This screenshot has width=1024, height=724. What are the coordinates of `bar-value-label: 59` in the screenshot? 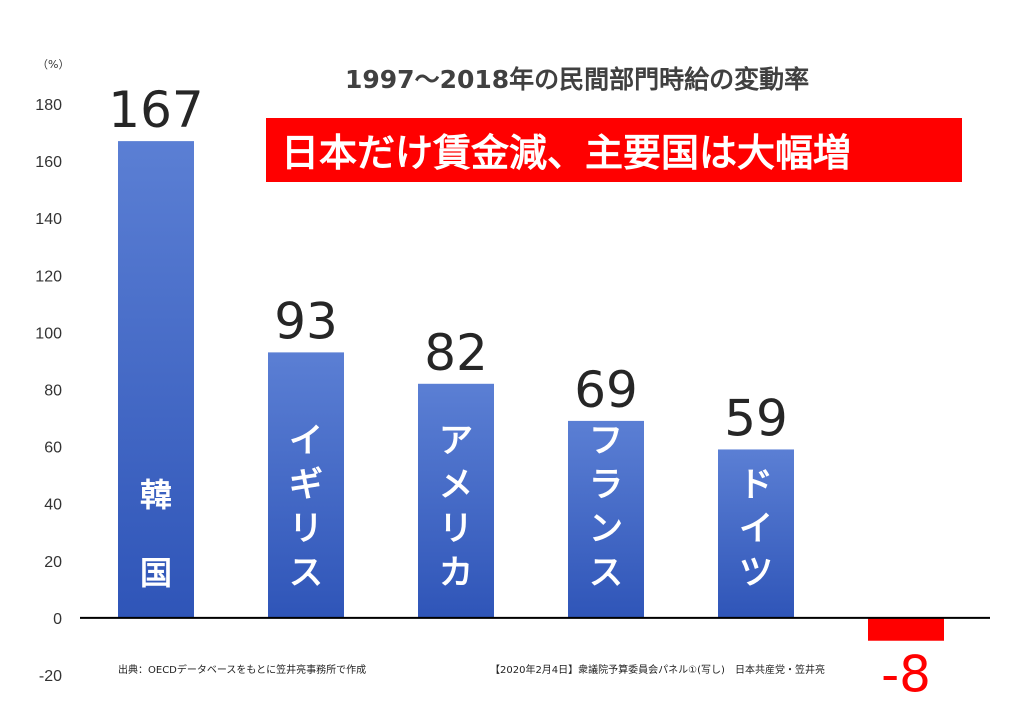 It's located at (756, 418).